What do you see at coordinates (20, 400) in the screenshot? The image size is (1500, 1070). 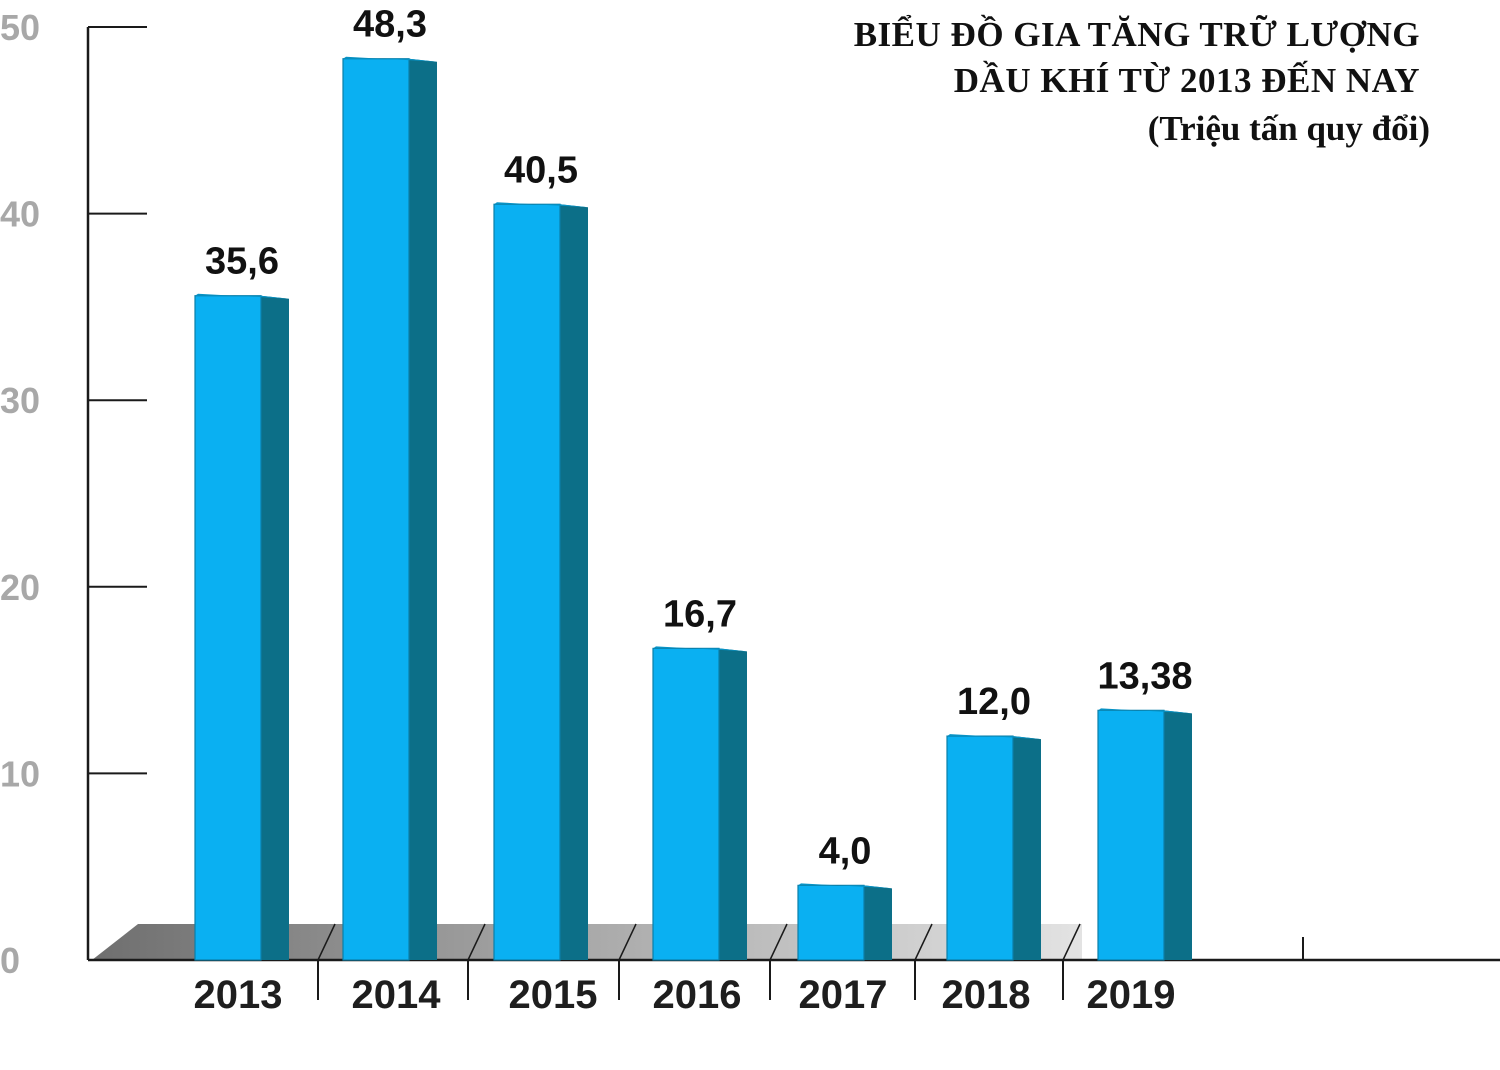 I see `y-tick-label: 30` at bounding box center [20, 400].